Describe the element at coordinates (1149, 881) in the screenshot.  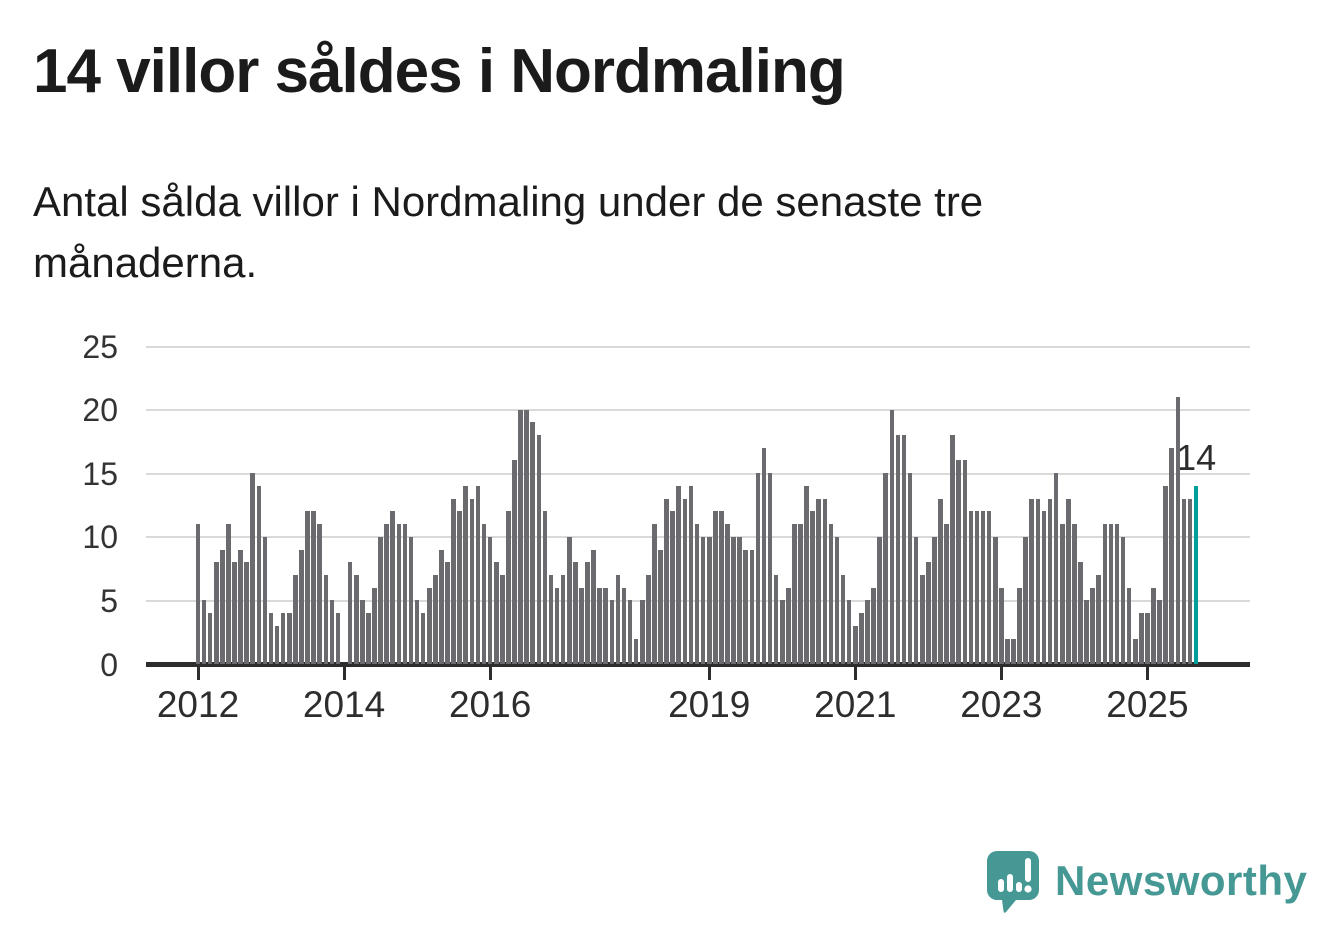
I see `newsworthy-logo: Newsworthy` at that location.